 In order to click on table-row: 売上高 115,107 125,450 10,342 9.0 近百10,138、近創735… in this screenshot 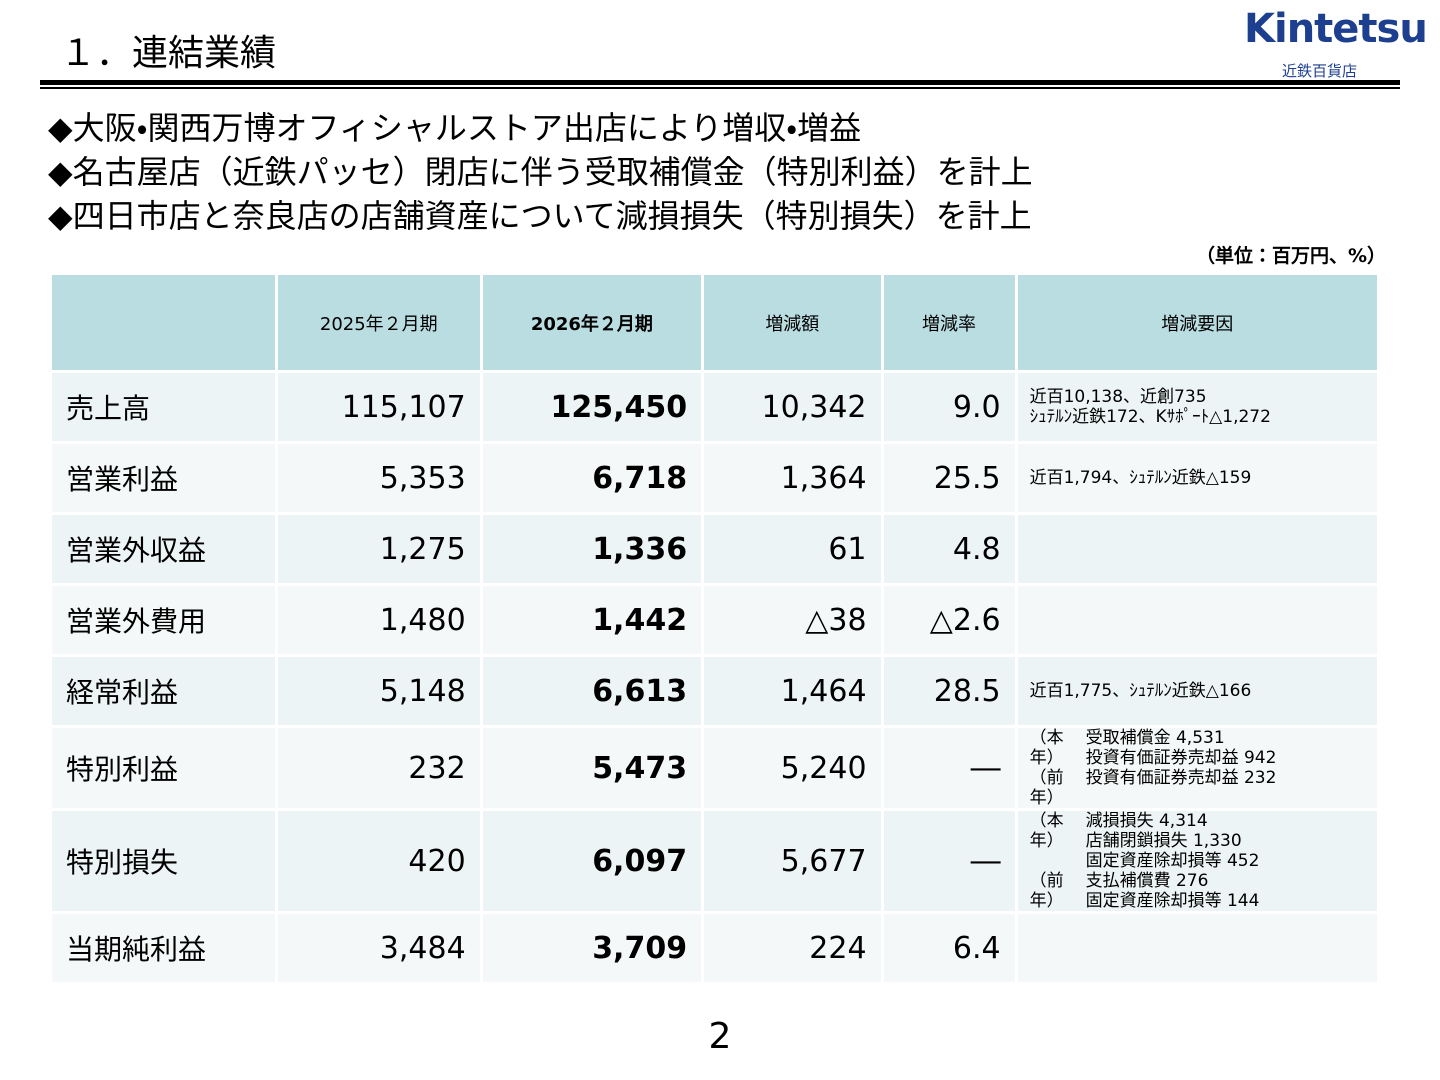, I will do `click(714, 407)`.